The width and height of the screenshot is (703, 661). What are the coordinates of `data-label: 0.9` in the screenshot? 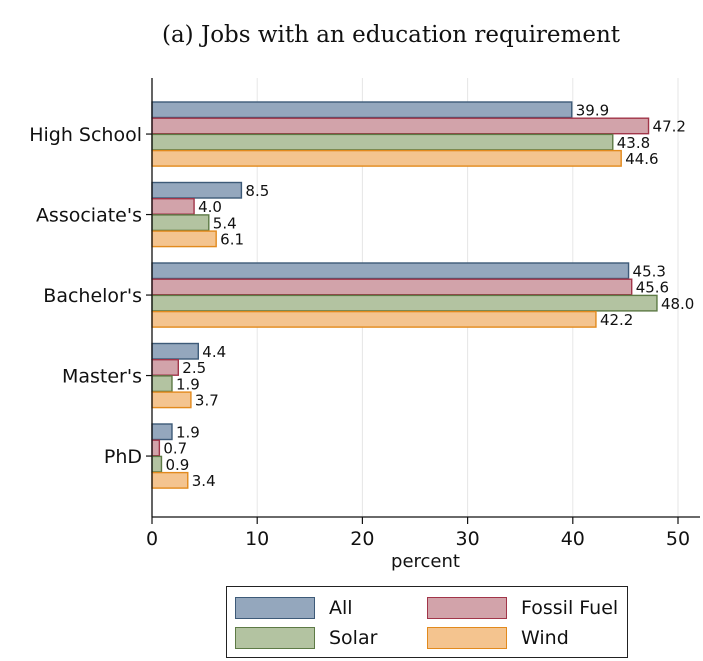 It's located at (177, 465).